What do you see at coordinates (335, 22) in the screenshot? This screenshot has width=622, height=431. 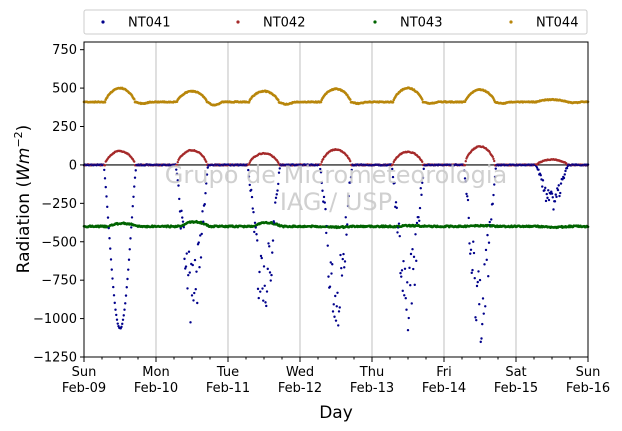 I see `legend-frame` at bounding box center [335, 22].